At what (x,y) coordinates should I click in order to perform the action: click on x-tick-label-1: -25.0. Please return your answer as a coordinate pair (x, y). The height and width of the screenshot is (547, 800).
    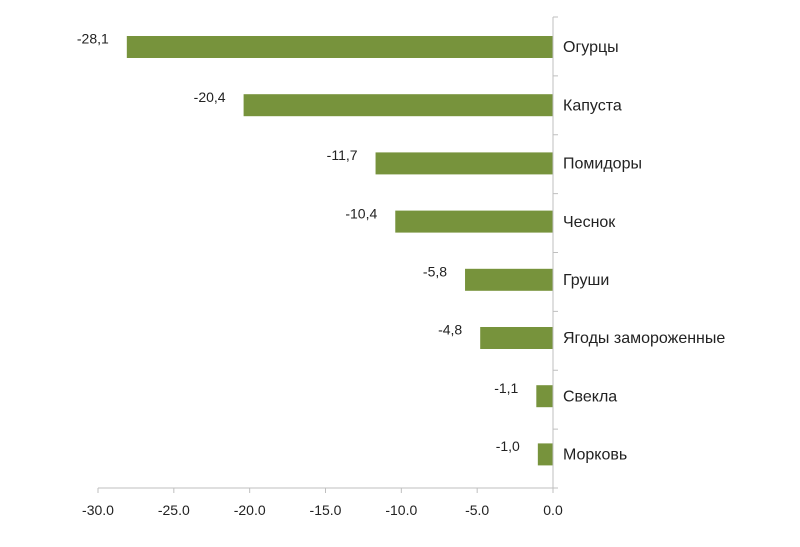
    Looking at the image, I should click on (174, 510).